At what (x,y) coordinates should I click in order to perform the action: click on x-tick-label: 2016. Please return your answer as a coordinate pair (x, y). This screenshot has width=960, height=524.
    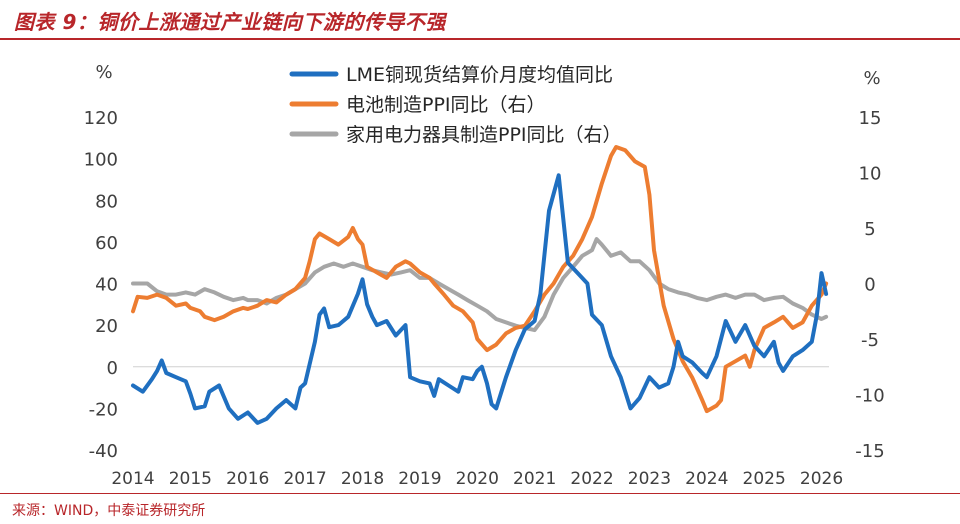
    Looking at the image, I should click on (247, 479).